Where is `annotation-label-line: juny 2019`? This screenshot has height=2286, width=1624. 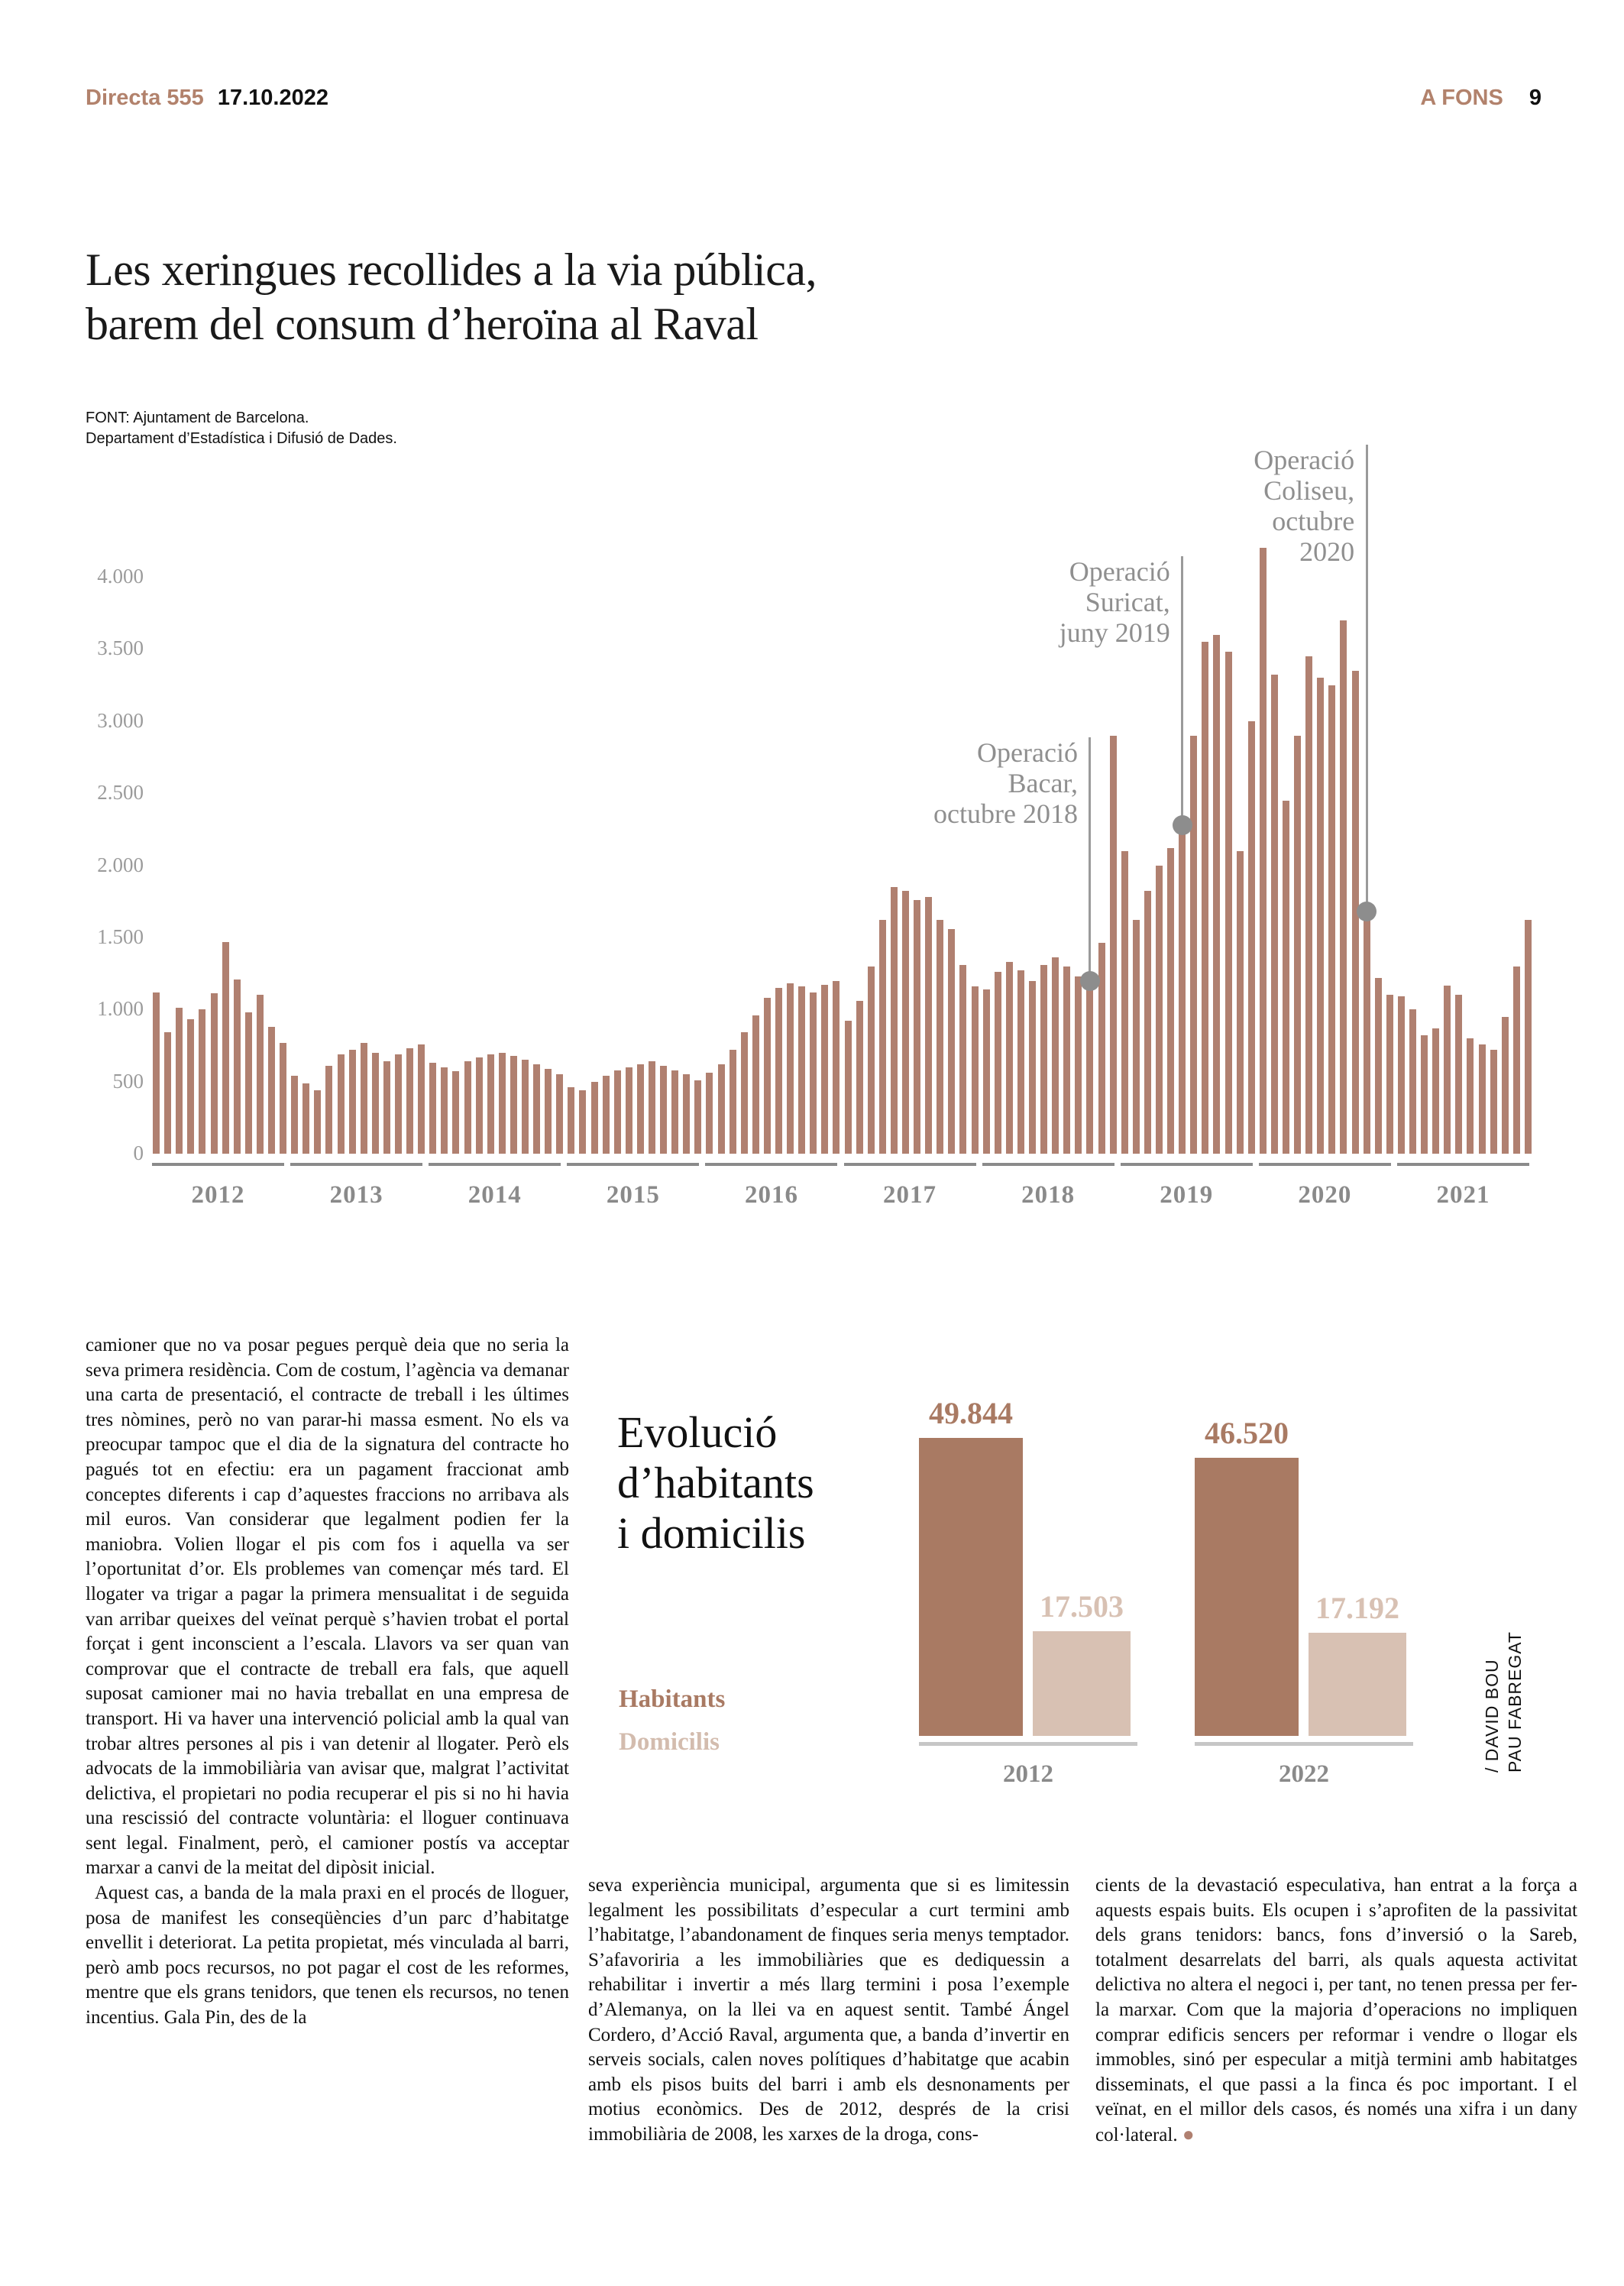
annotation-label-line: juny 2019 is located at coordinates (1114, 632).